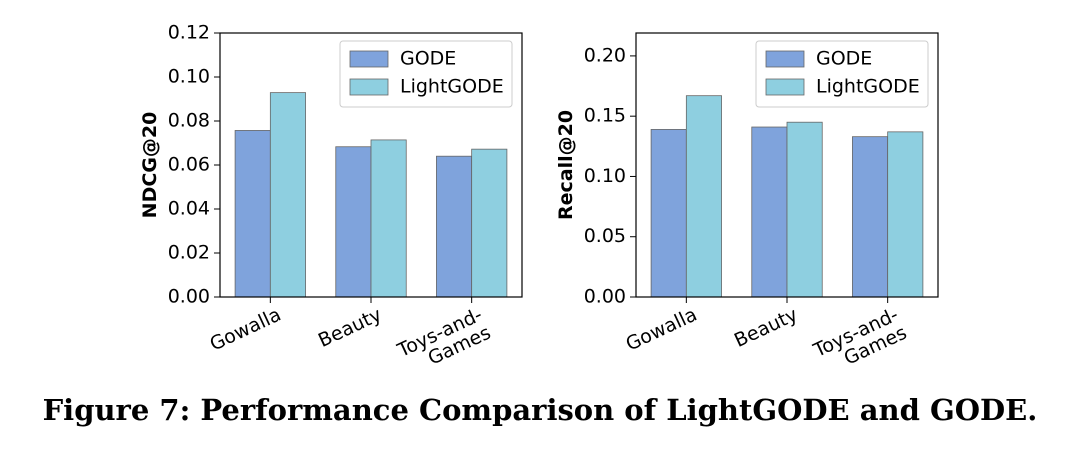 The height and width of the screenshot is (464, 1080). Describe the element at coordinates (189, 165) in the screenshot. I see `y-tick-label: 0.06` at that location.